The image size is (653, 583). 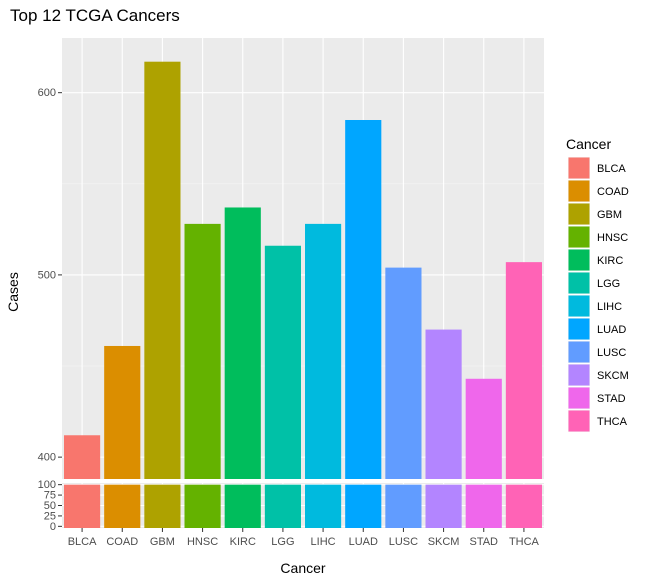 What do you see at coordinates (579, 306) in the screenshot?
I see `legend-key-LIHC` at bounding box center [579, 306].